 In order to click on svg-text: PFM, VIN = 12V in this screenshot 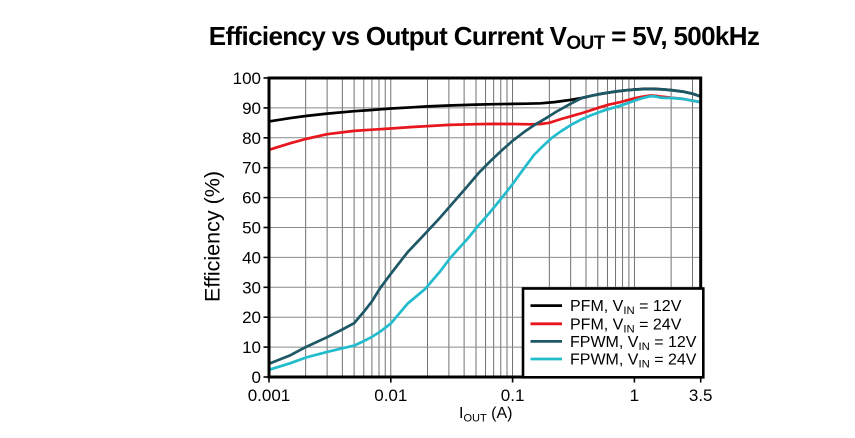, I will do `click(626, 307)`.